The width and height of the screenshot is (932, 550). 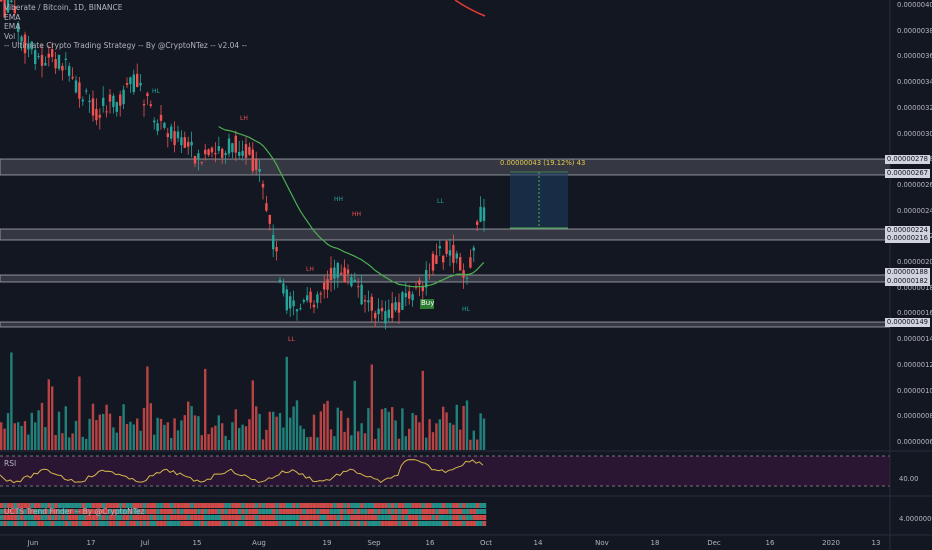 I want to click on buy-signal, so click(x=427, y=304).